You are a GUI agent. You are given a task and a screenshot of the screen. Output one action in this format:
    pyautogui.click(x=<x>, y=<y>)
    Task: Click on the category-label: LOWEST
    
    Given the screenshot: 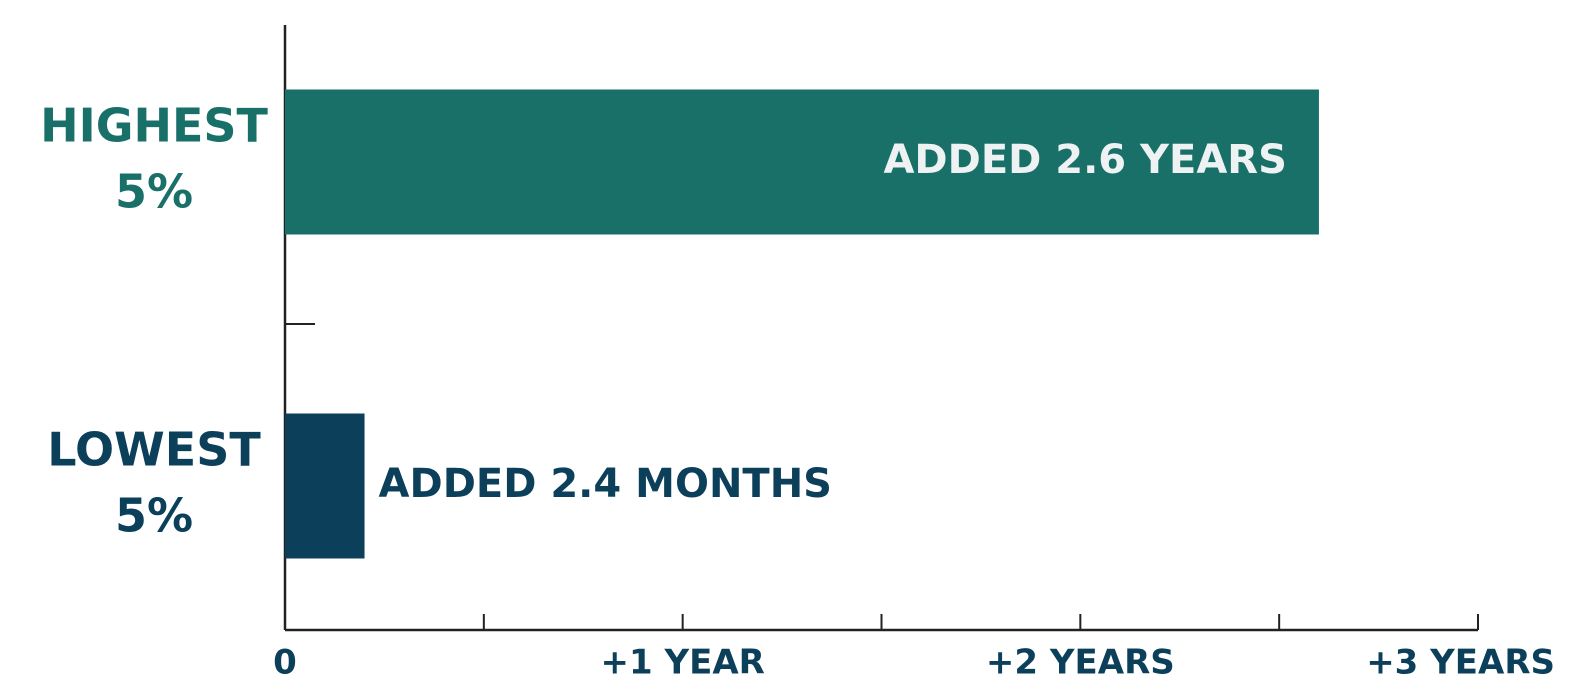 What is the action you would take?
    pyautogui.click(x=154, y=450)
    